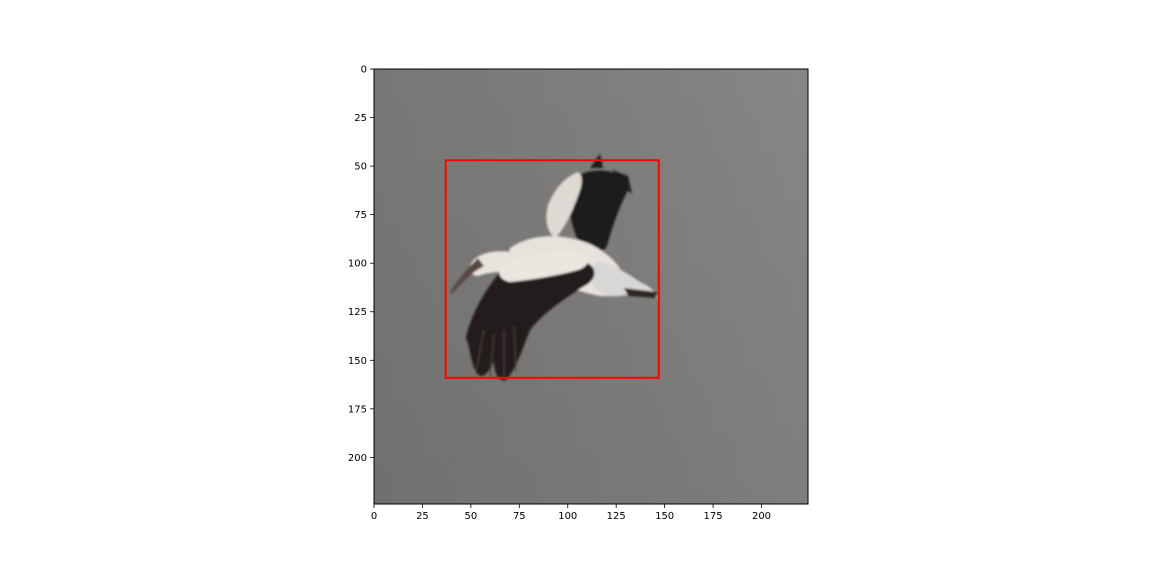 This screenshot has height=576, width=1152. What do you see at coordinates (567, 516) in the screenshot?
I see `x-tick-label: 100` at bounding box center [567, 516].